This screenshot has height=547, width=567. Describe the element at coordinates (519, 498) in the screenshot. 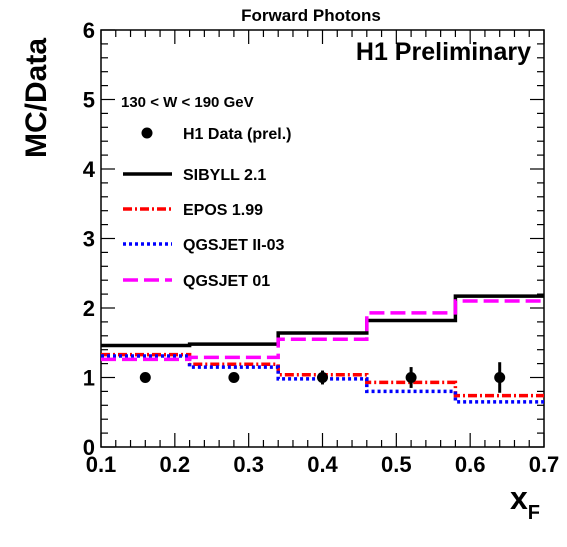

I see `x-axis-label-main: x` at that location.